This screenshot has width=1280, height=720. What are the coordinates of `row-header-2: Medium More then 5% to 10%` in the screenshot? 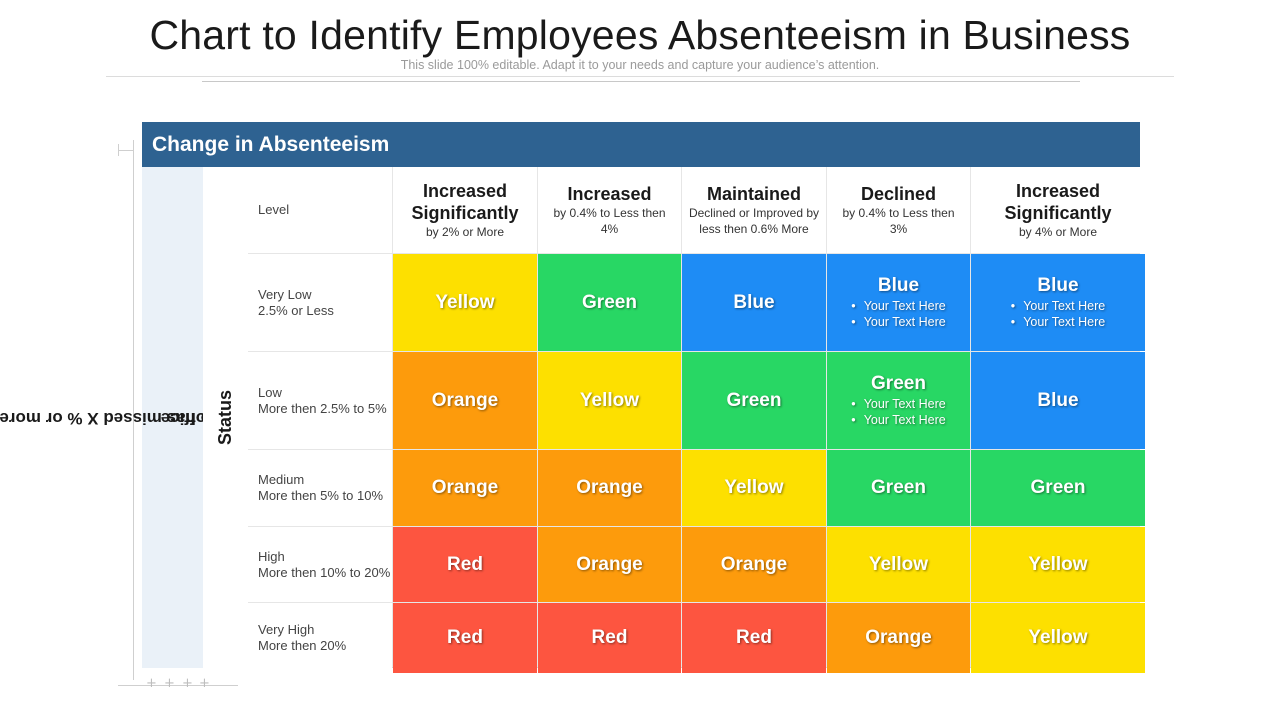 It's located at (320, 488).